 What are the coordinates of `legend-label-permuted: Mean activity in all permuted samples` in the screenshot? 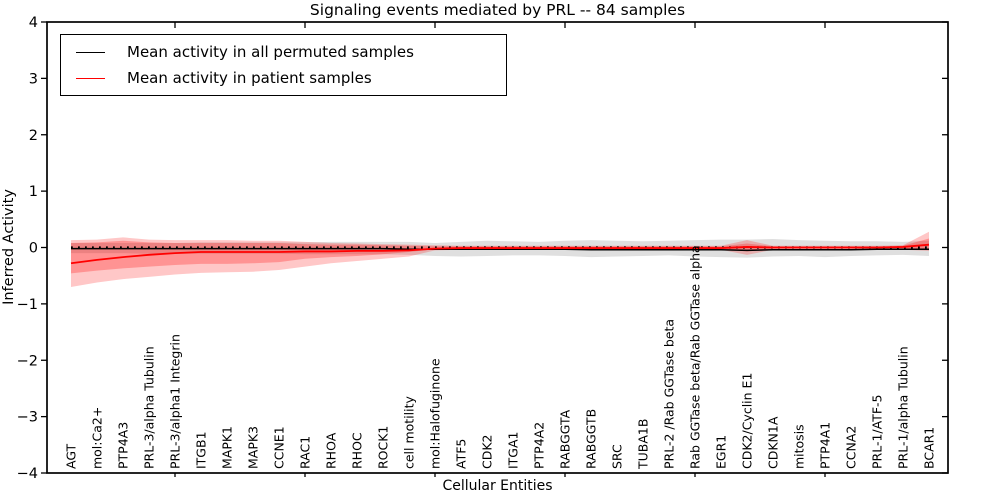 It's located at (270, 52).